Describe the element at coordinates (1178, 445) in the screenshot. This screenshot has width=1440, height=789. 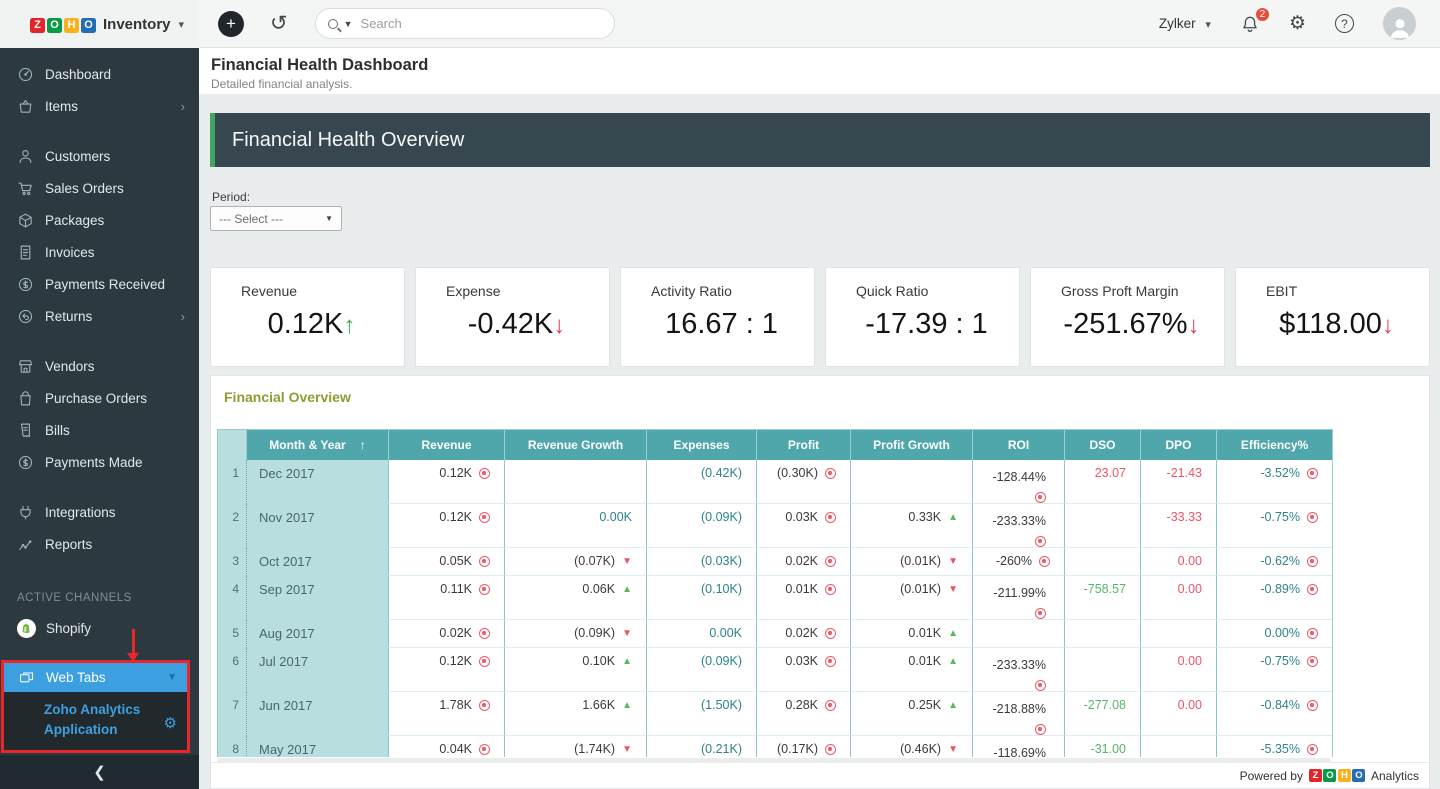
I see `column-header-dpo: DPO` at that location.